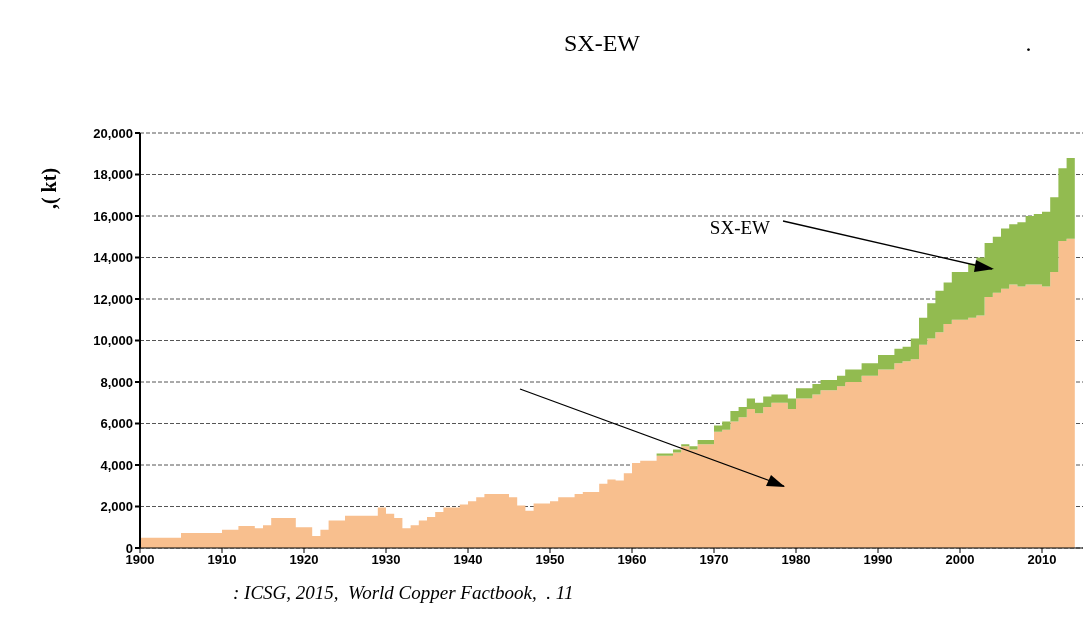 Image resolution: width=1089 pixels, height=619 pixels. What do you see at coordinates (113, 175) in the screenshot?
I see `y-tick-label: 18,000` at bounding box center [113, 175].